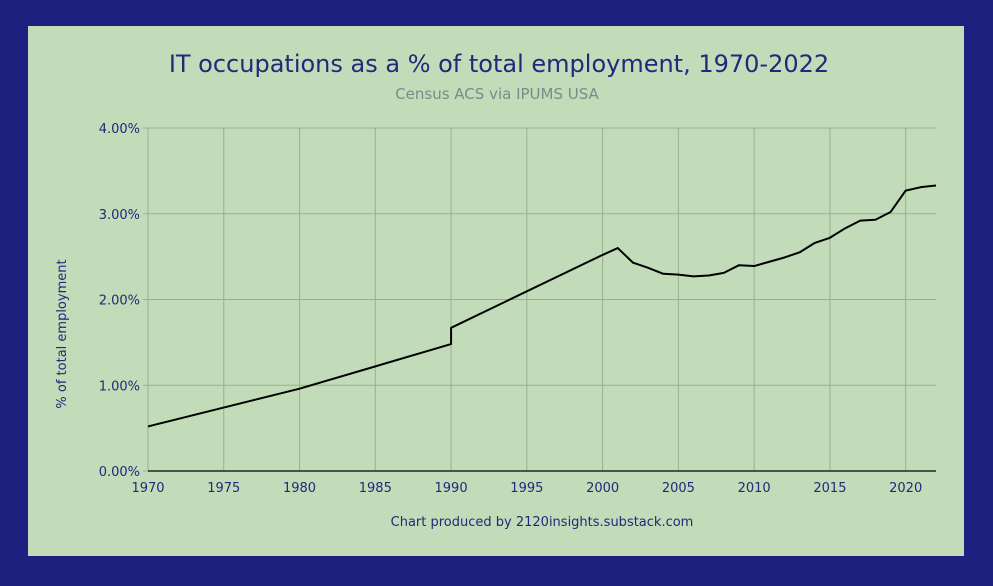  Describe the element at coordinates (119, 129) in the screenshot. I see `y-tick-label: 4.00%` at that location.